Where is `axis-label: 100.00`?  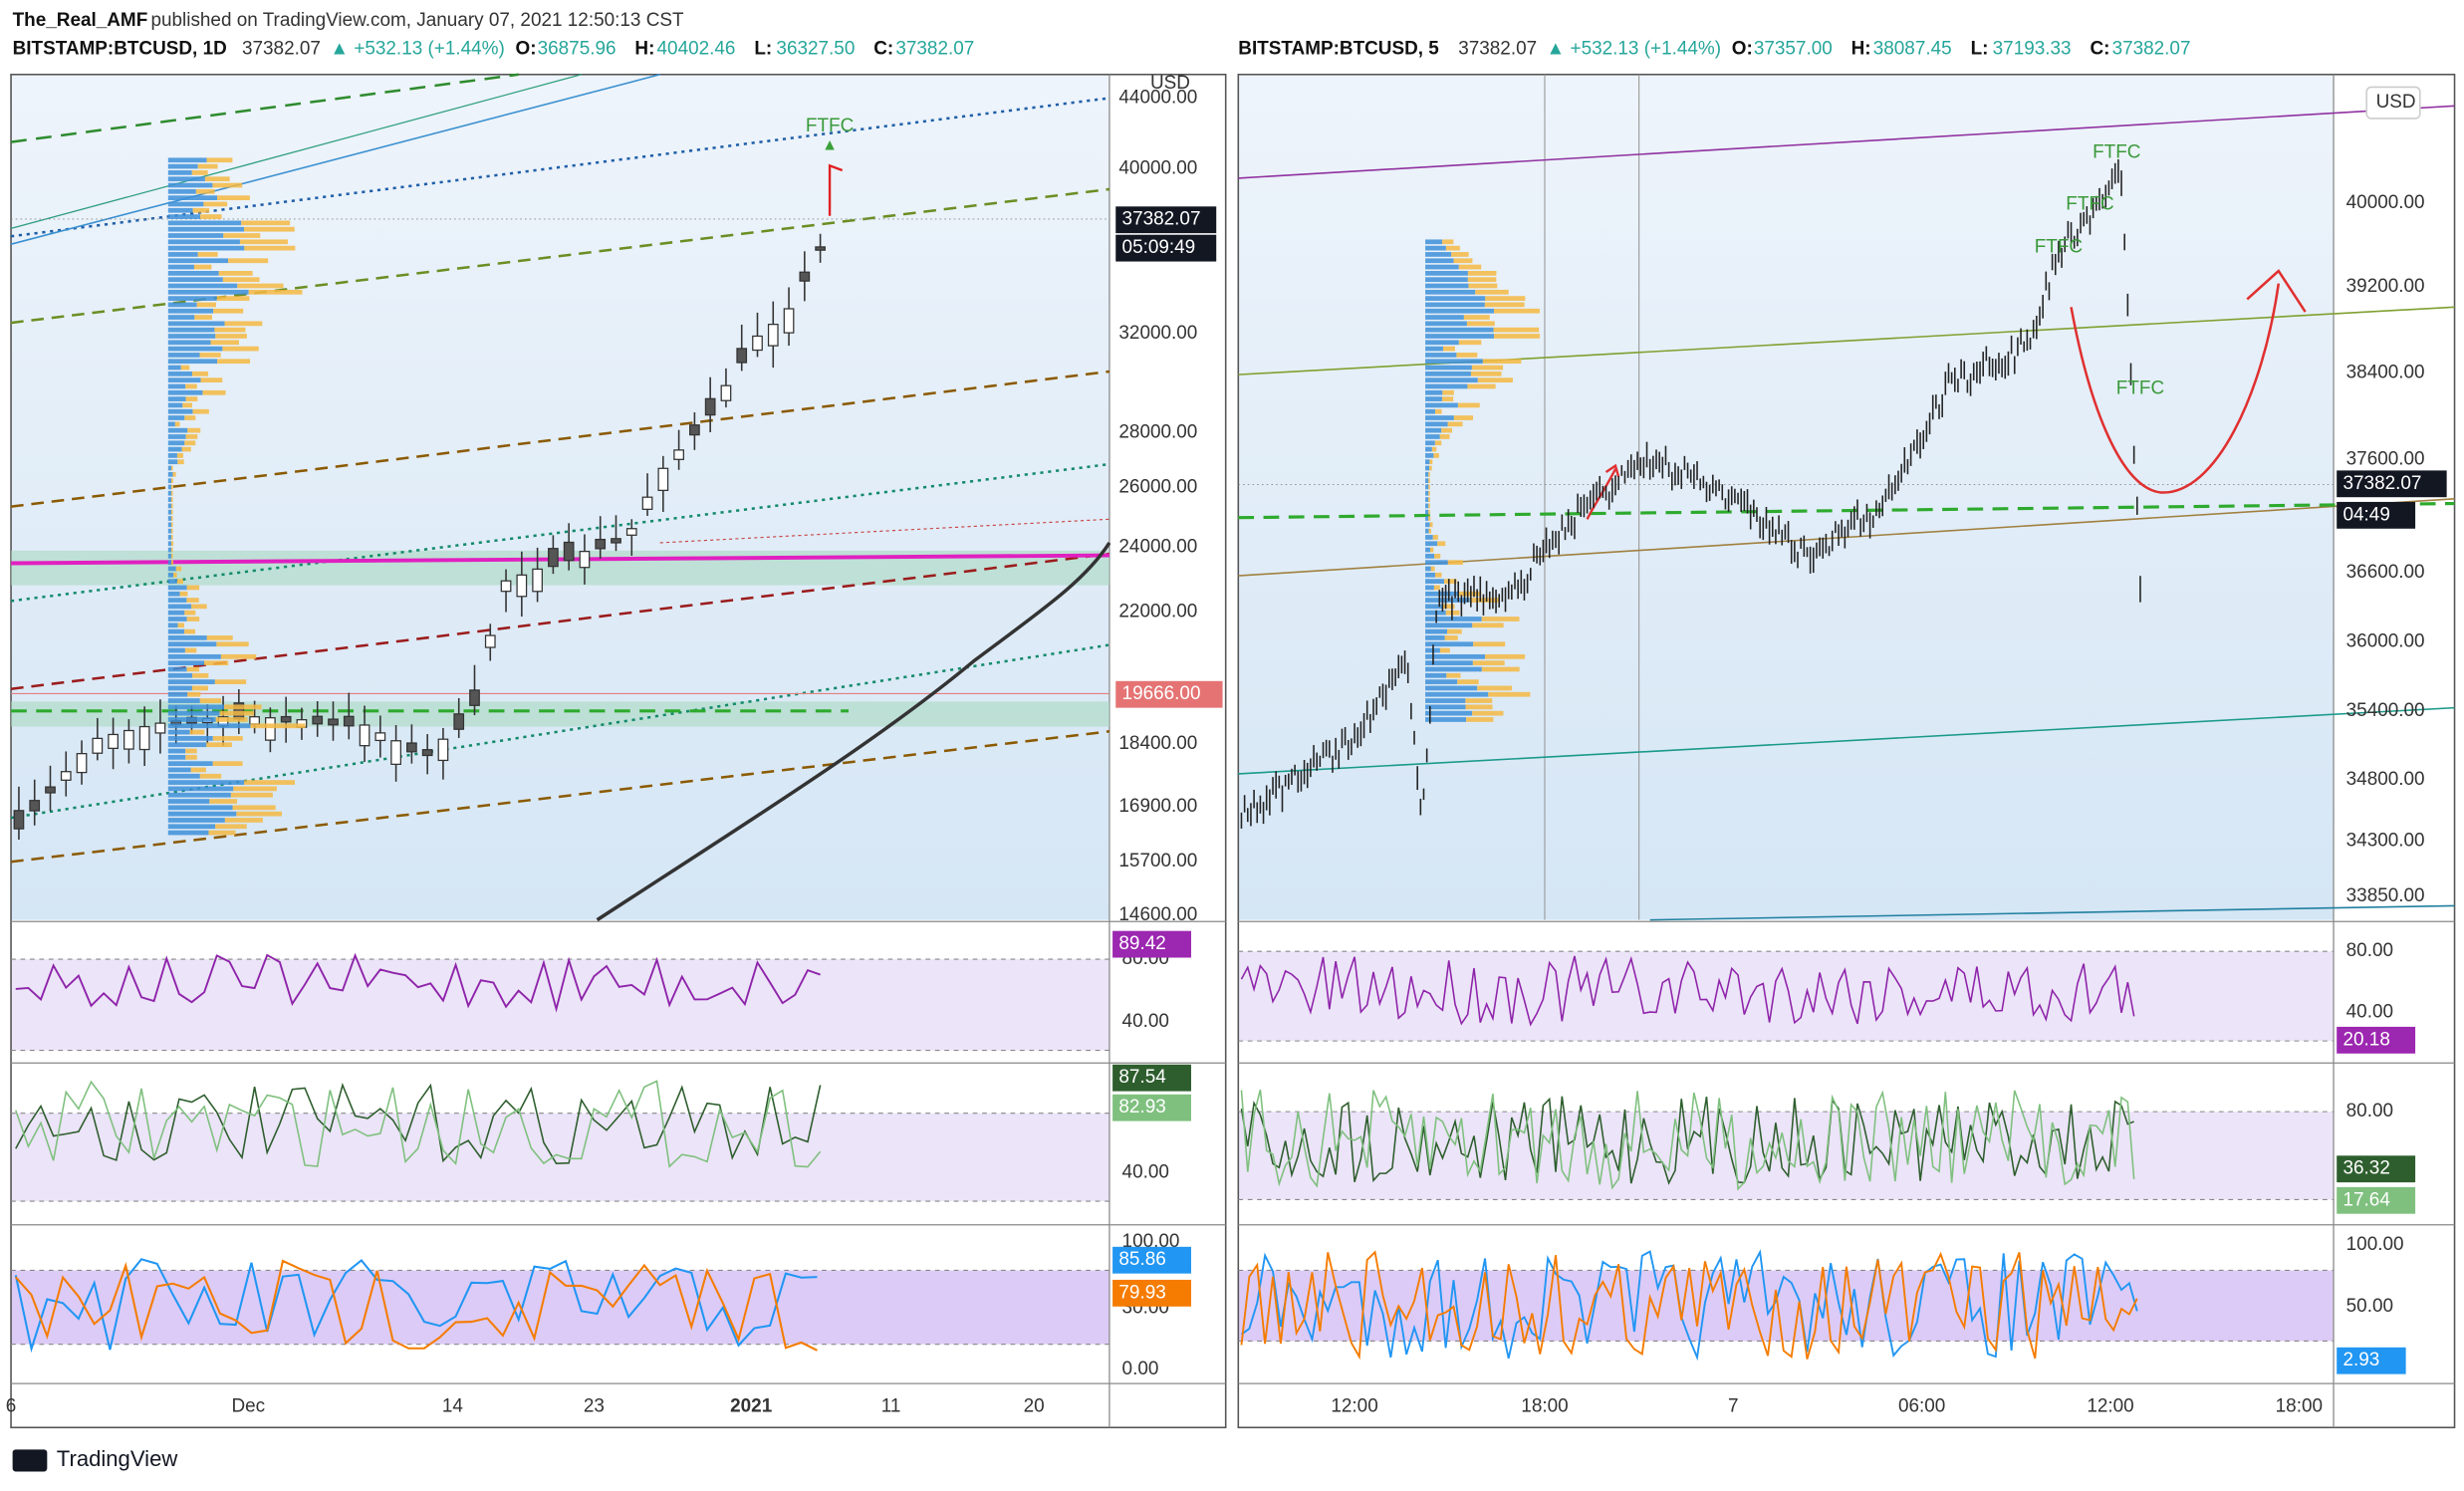
axis-label: 100.00 is located at coordinates (2375, 1245).